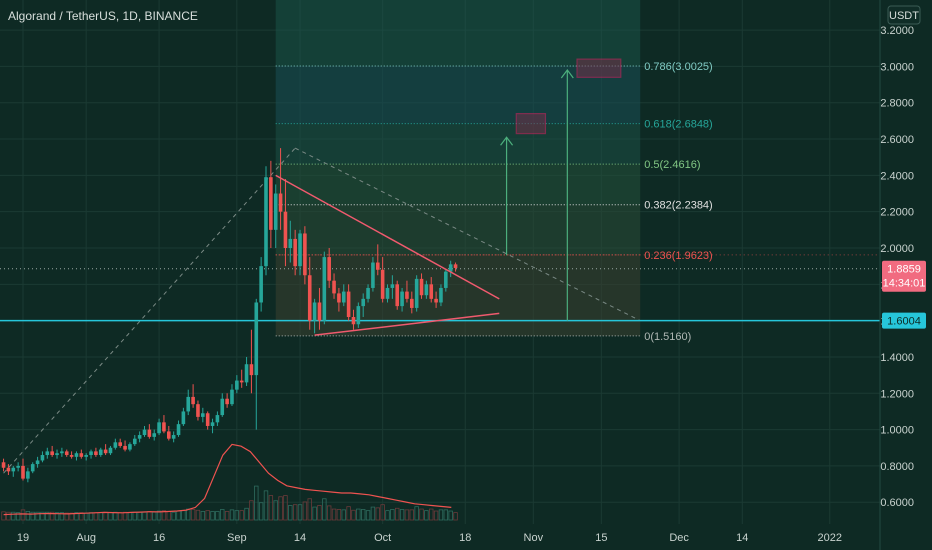 This screenshot has width=932, height=550. Describe the element at coordinates (904, 15) in the screenshot. I see `currency-button` at that location.